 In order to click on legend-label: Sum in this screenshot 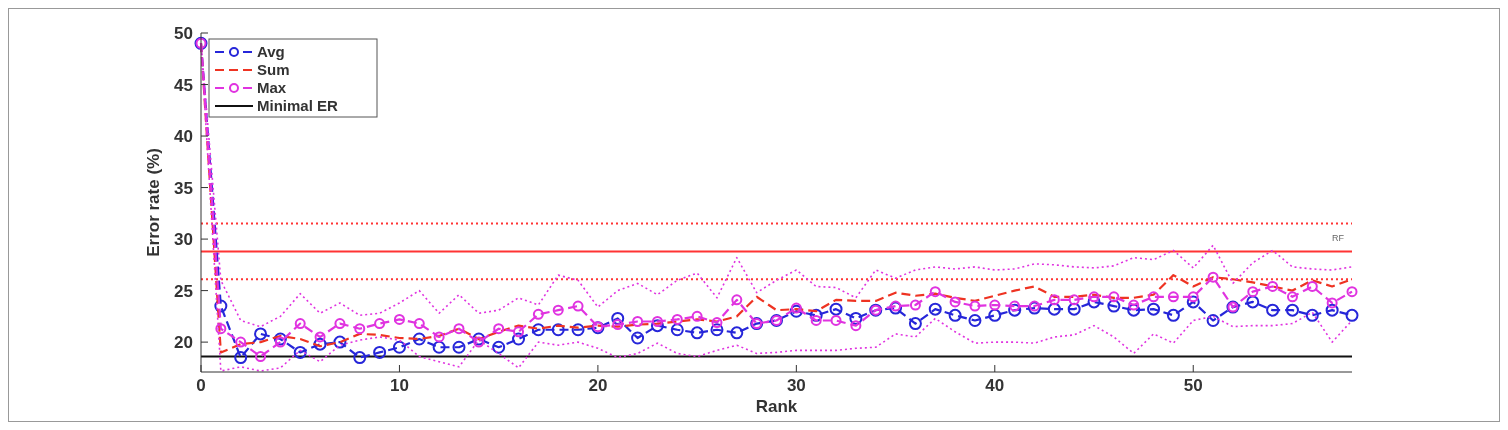, I will do `click(273, 69)`.